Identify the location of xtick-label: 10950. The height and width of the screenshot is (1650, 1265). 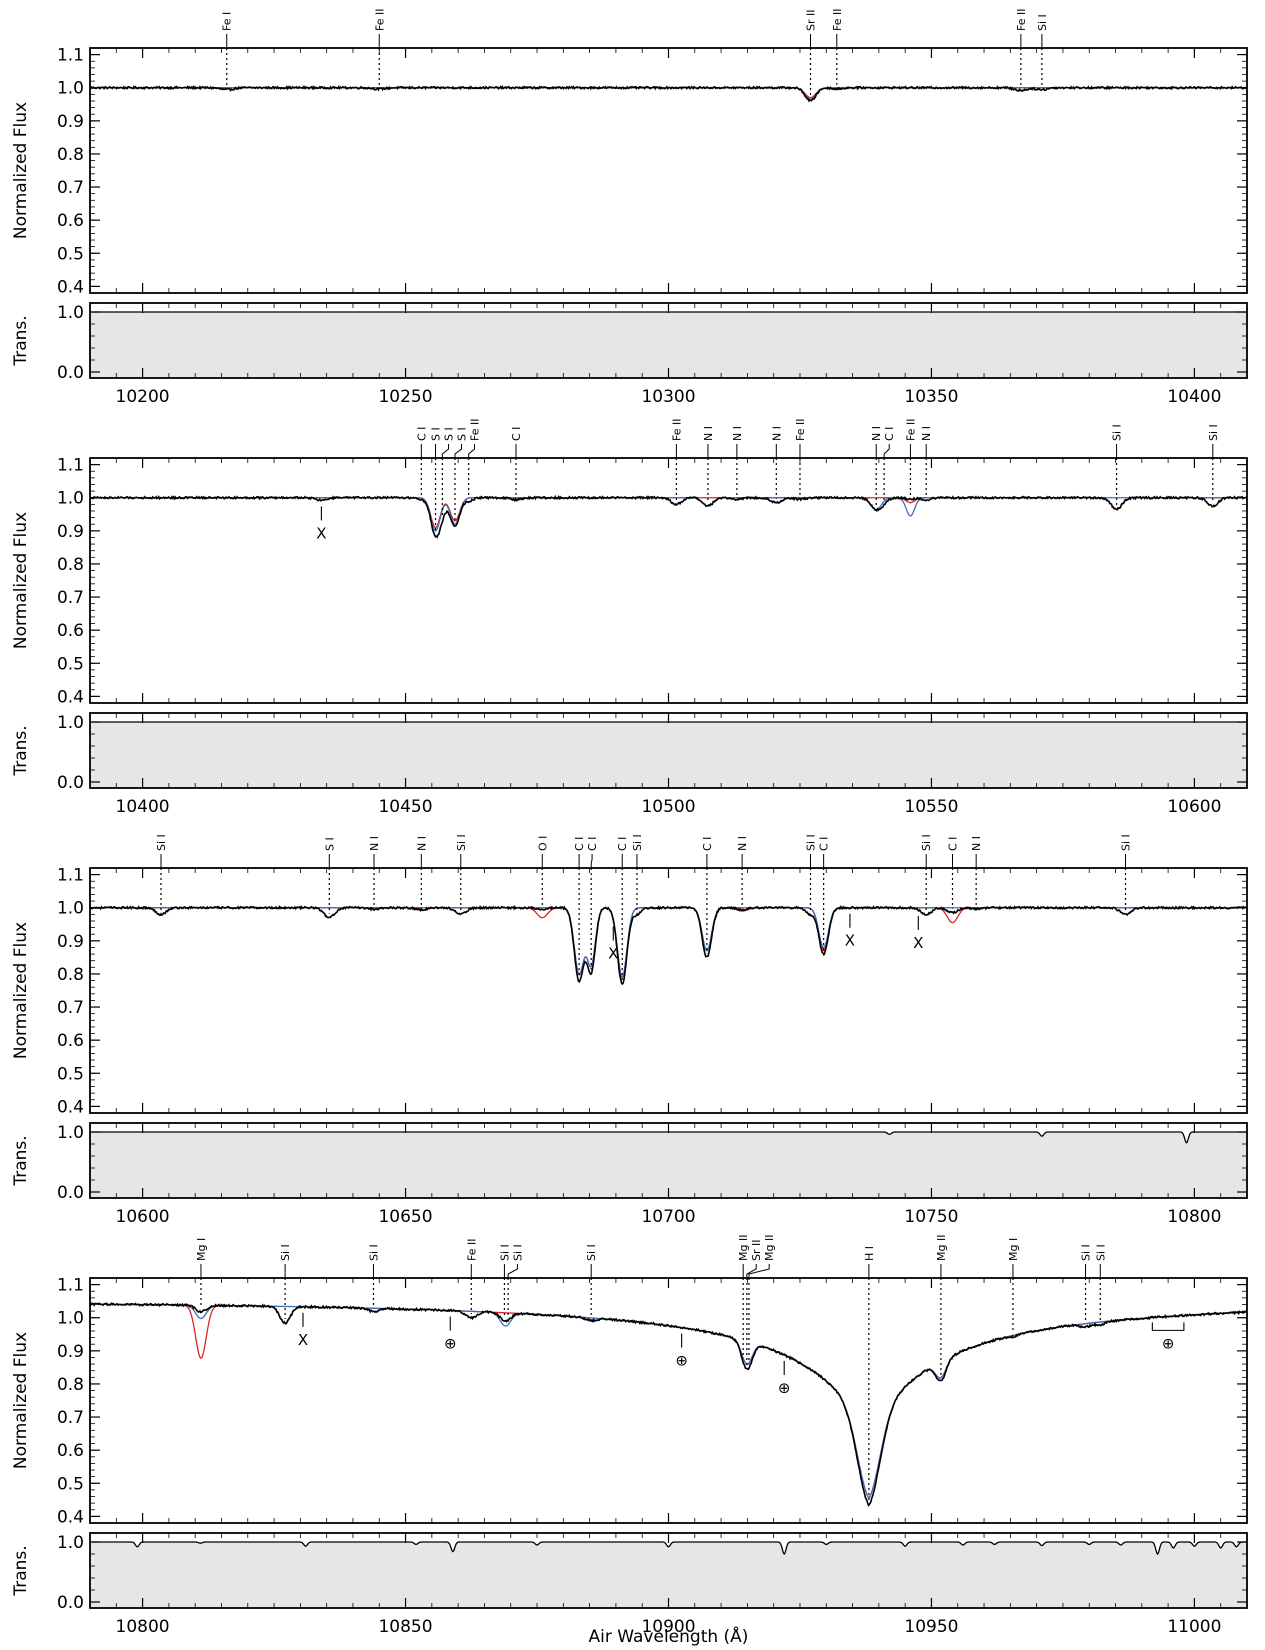
(931, 1627).